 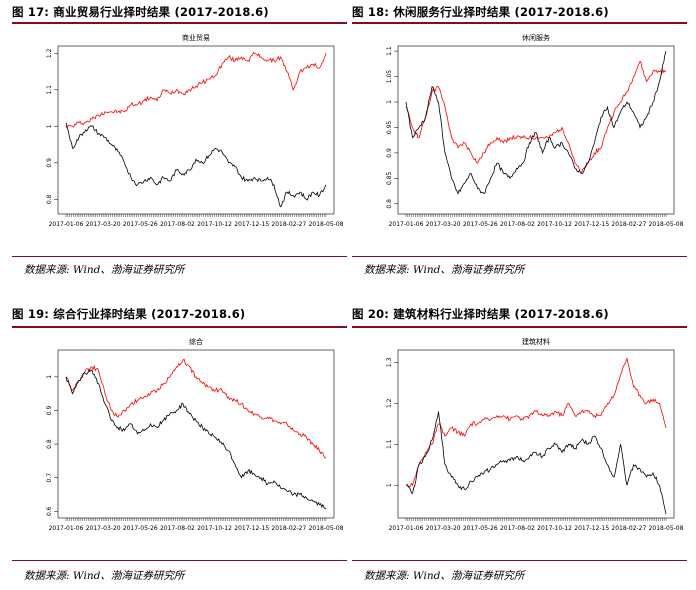 What do you see at coordinates (480, 12) in the screenshot?
I see `figure-title: 图 18: 休闲服务行业择时结果 (2017-2018.6)` at bounding box center [480, 12].